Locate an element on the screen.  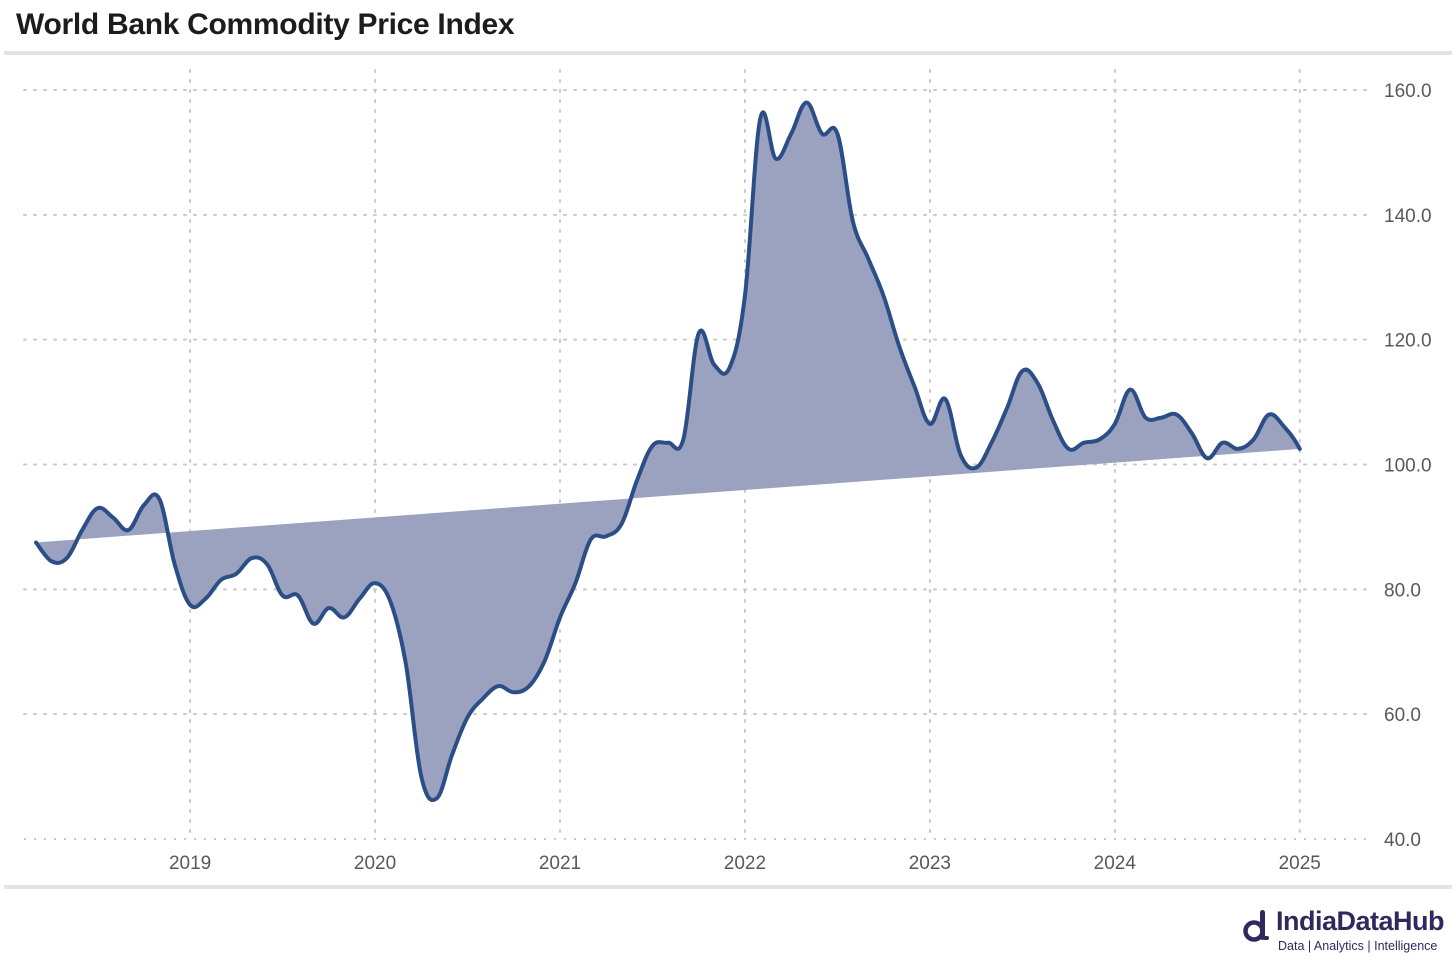
y-tick-label: 100.0 is located at coordinates (1408, 466).